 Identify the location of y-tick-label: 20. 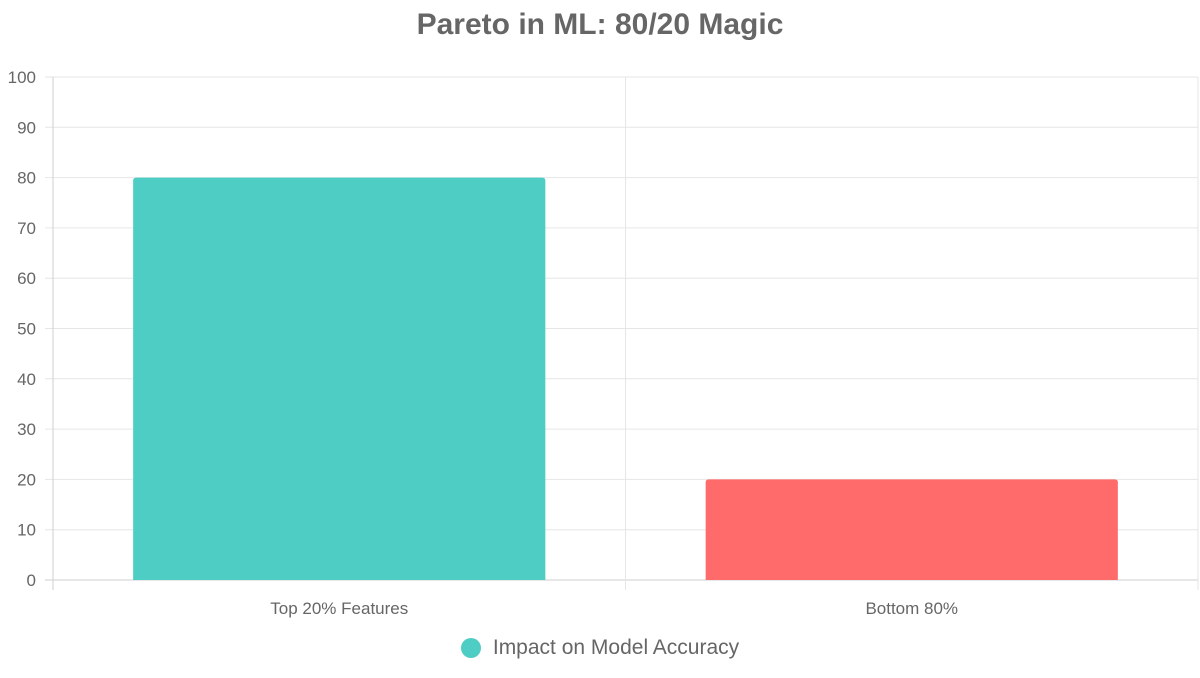
(26, 479).